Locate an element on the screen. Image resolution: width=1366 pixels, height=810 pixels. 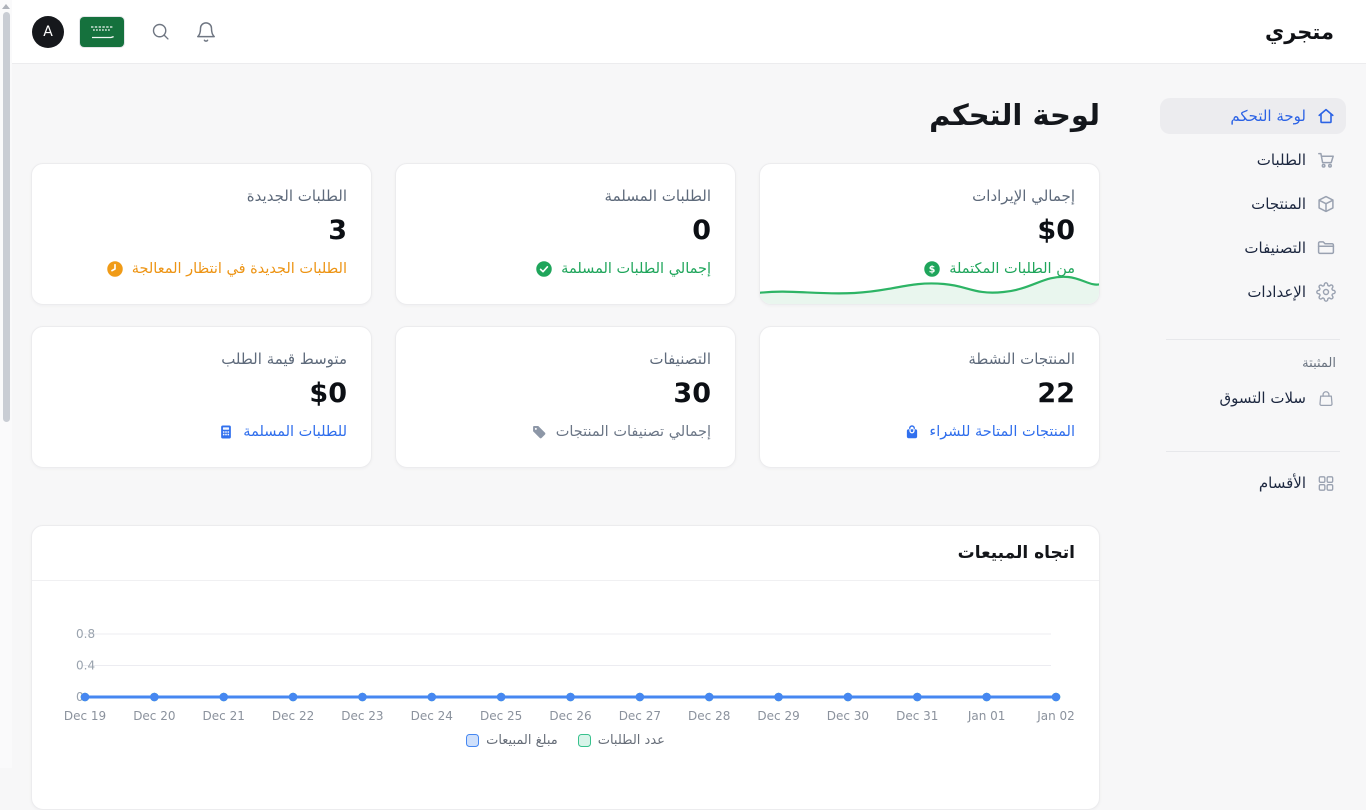
bag-icon is located at coordinates (912, 432).